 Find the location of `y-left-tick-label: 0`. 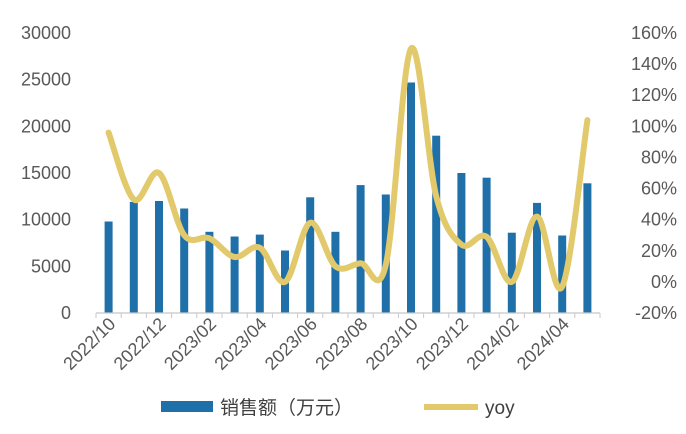

y-left-tick-label: 0 is located at coordinates (66, 313).